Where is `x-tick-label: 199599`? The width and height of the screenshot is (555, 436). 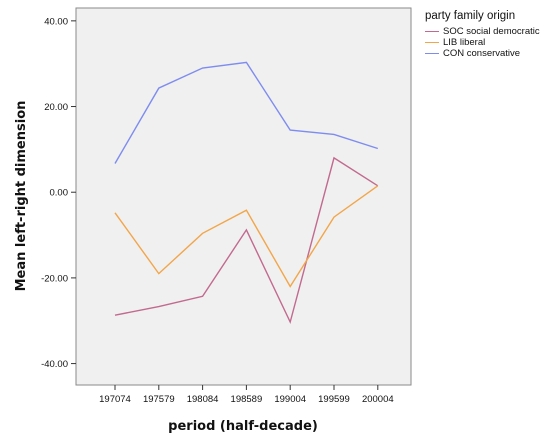 x-tick-label: 199599 is located at coordinates (334, 399).